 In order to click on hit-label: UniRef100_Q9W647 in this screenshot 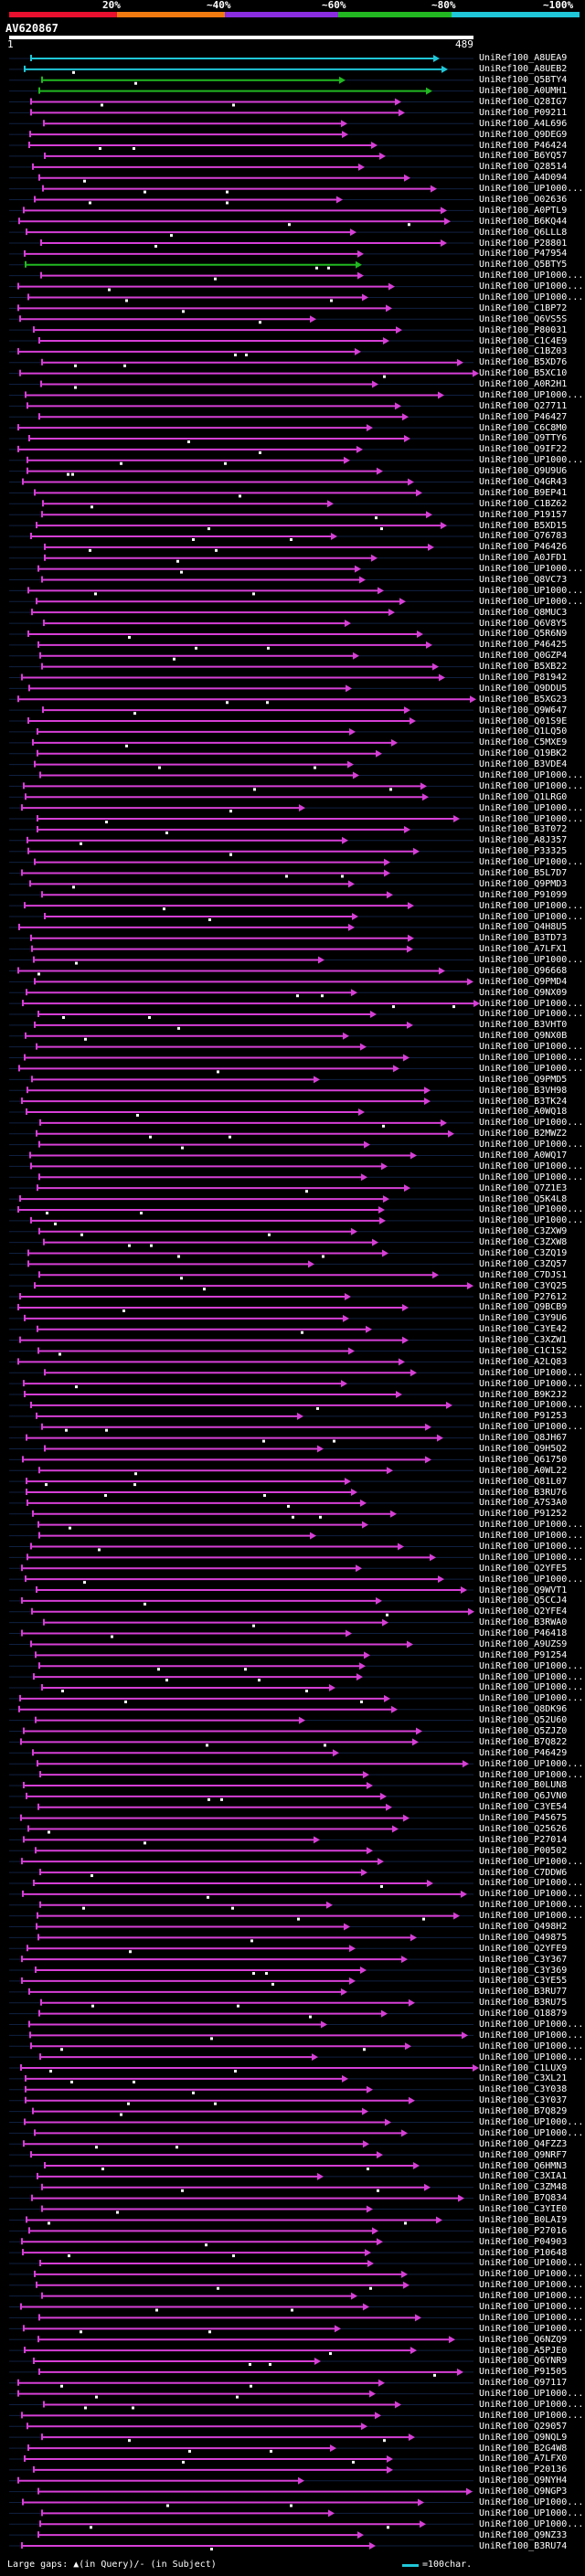, I will do `click(523, 710)`.